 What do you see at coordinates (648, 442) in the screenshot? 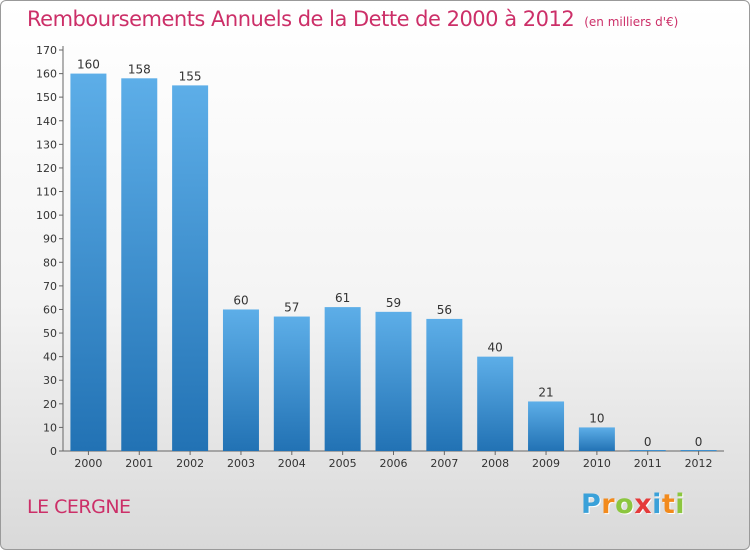
I see `data-label-2011: 0` at bounding box center [648, 442].